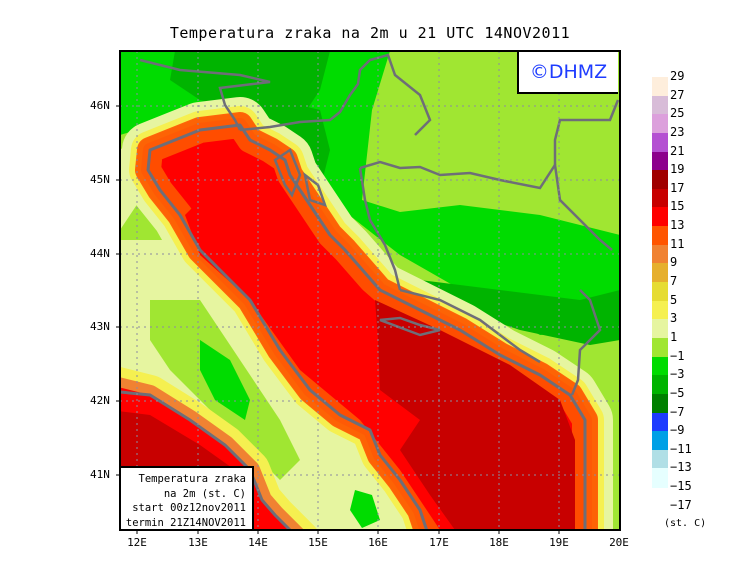  What do you see at coordinates (677, 76) in the screenshot?
I see `legend-label: 29` at bounding box center [677, 76].